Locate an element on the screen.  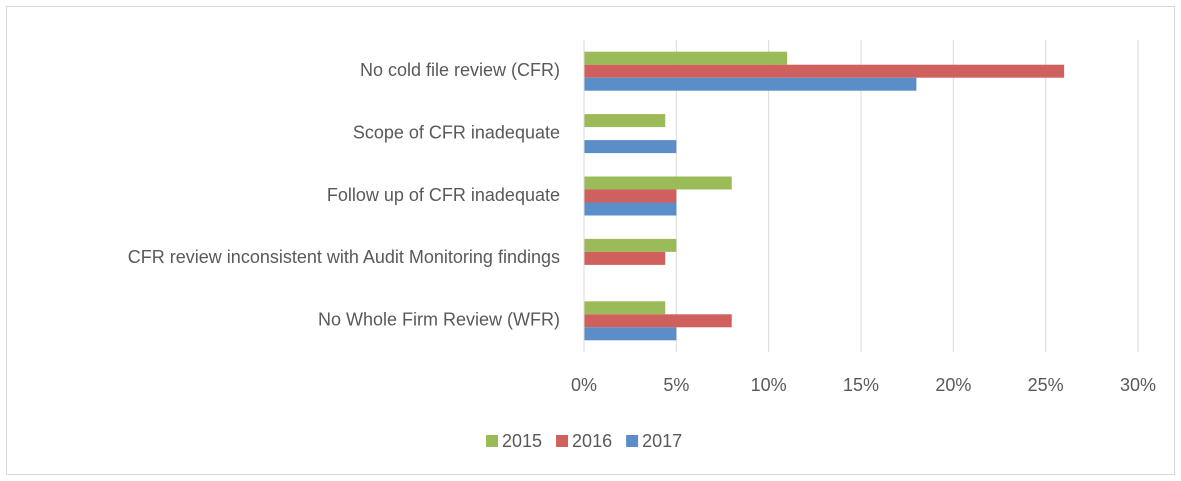
legend-label: 2016 is located at coordinates (592, 441).